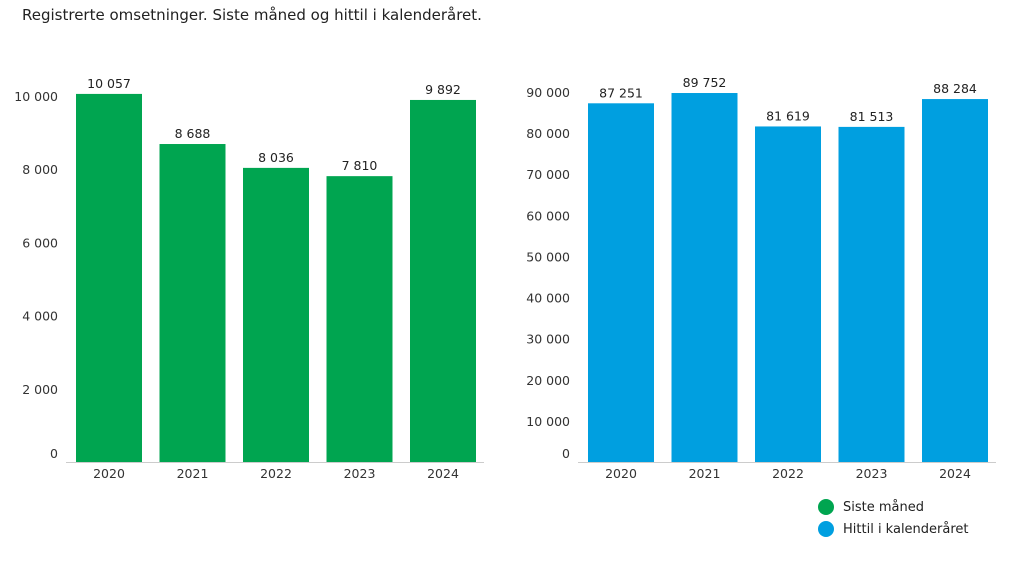 The height and width of the screenshot is (567, 1024). I want to click on legend-swatch-siste-maned, so click(826, 507).